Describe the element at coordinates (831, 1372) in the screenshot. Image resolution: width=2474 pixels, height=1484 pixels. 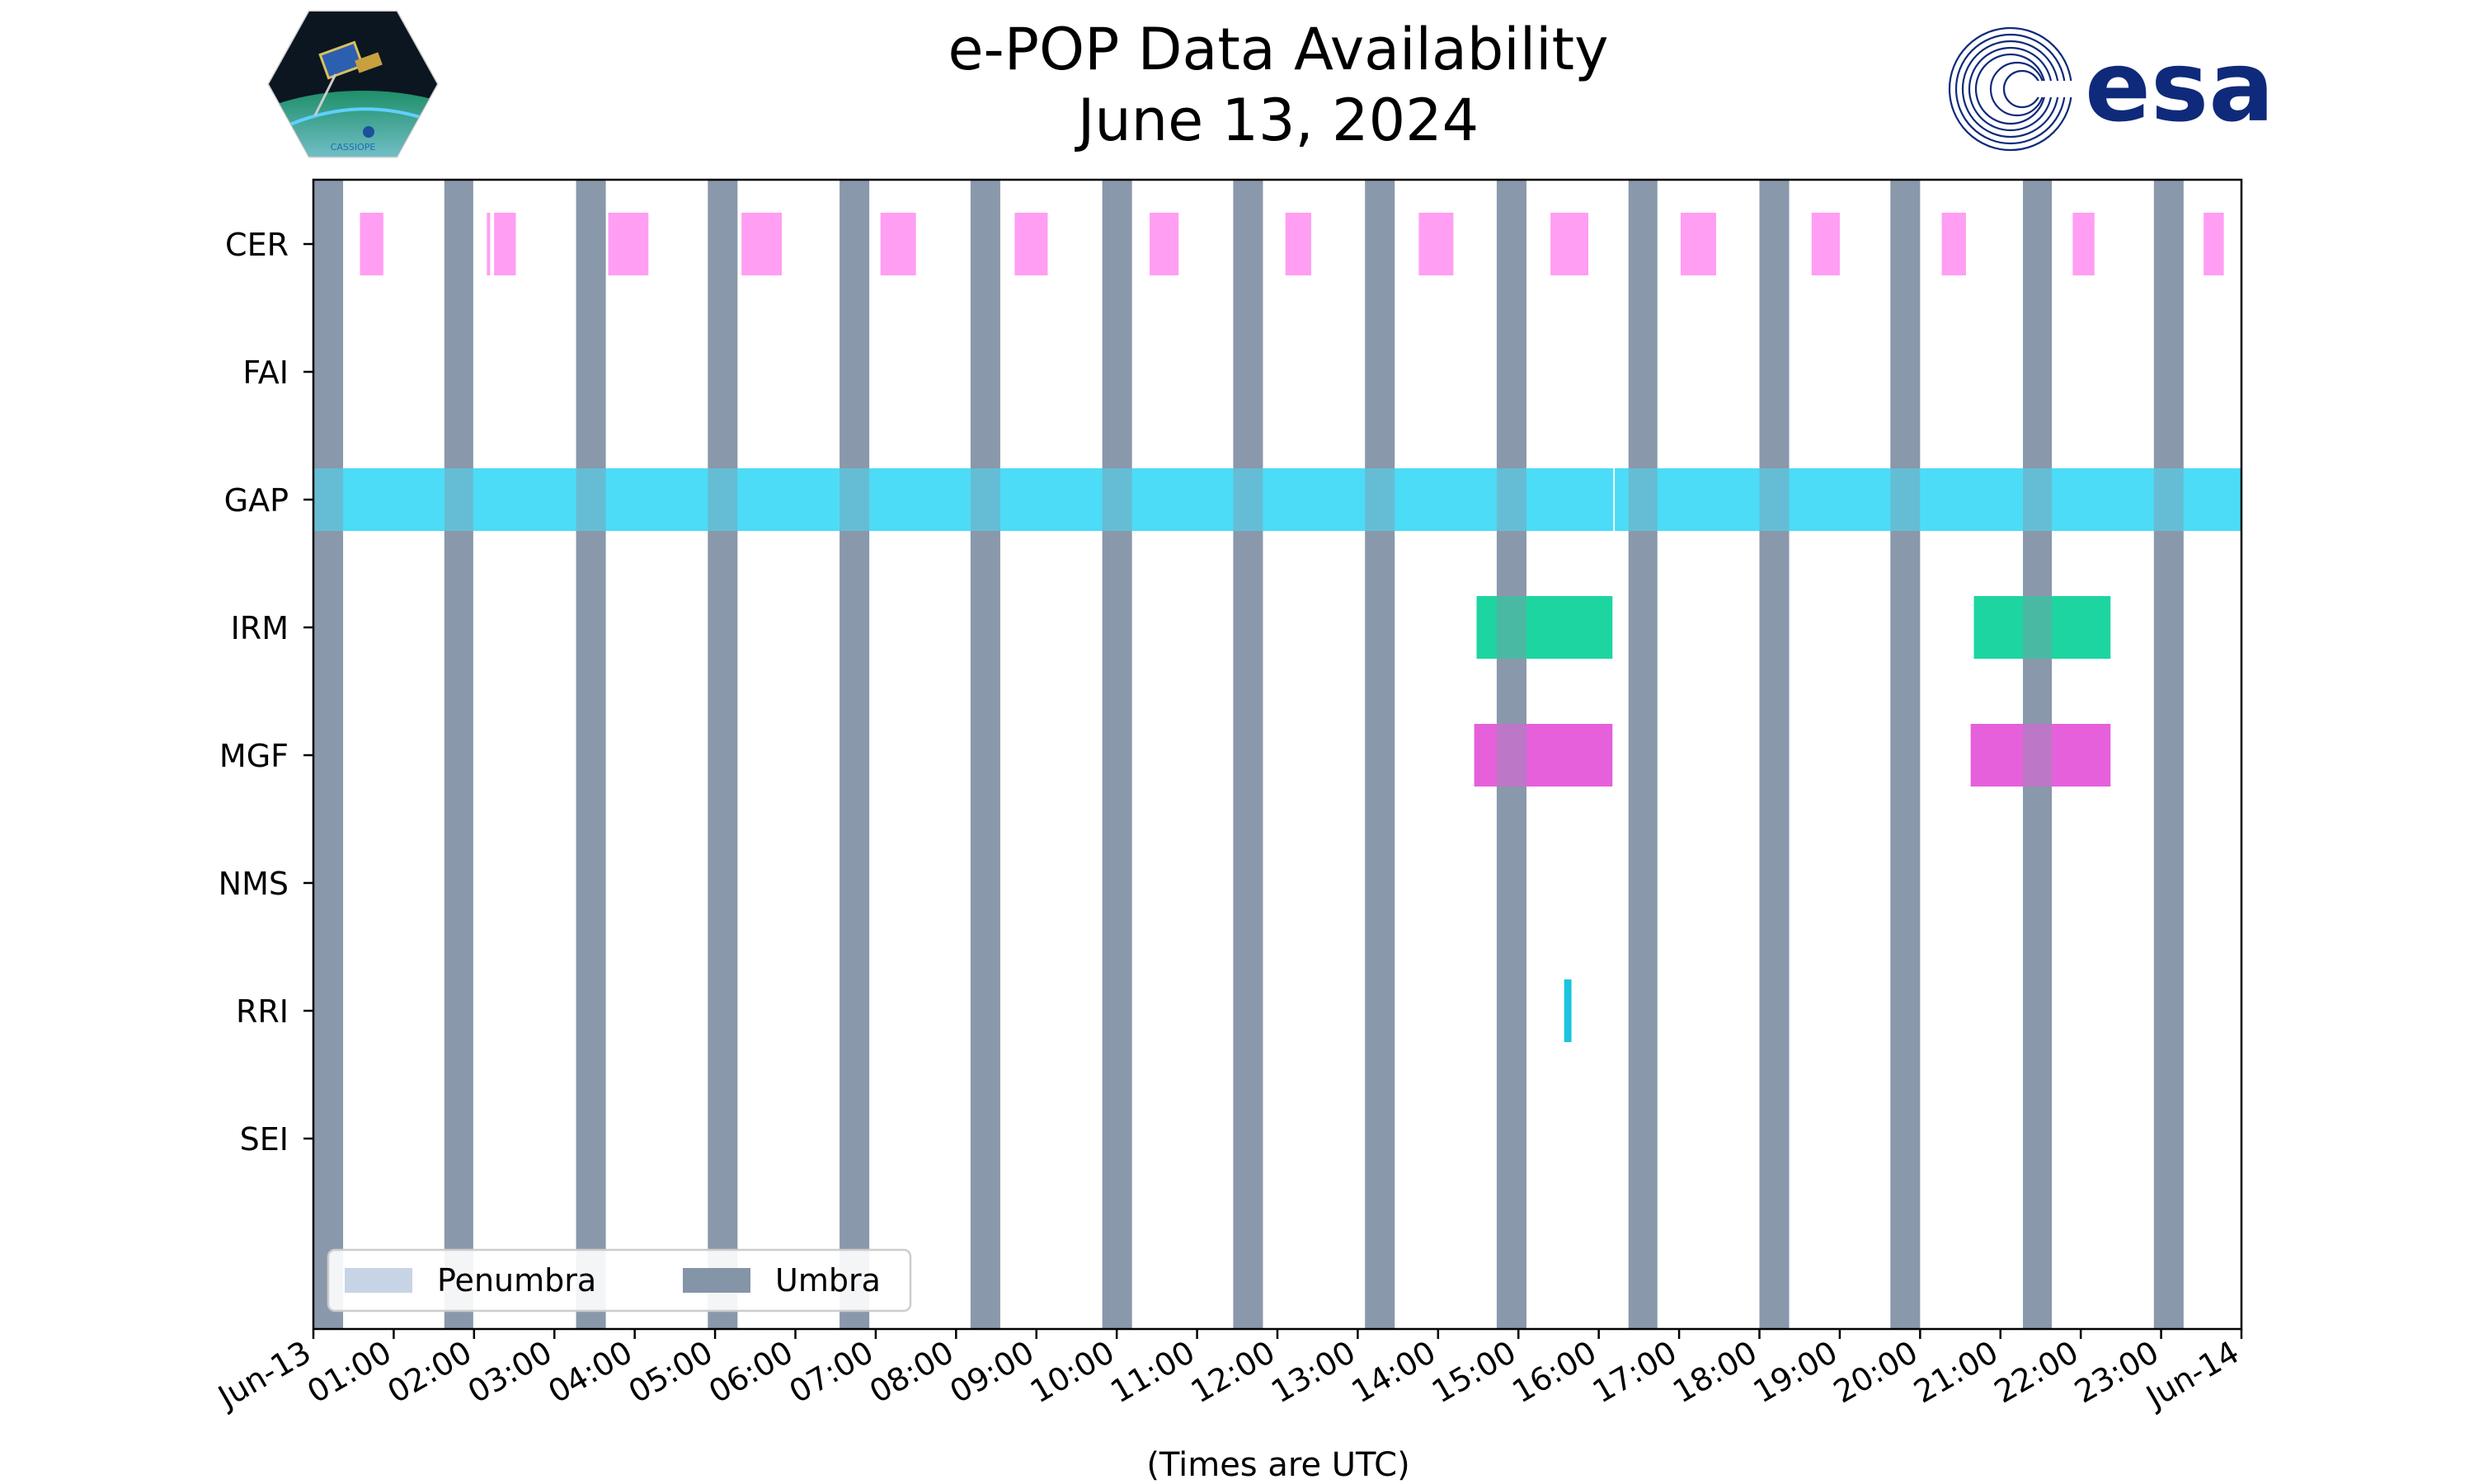
I see `x-tick-label: 07:00` at that location.